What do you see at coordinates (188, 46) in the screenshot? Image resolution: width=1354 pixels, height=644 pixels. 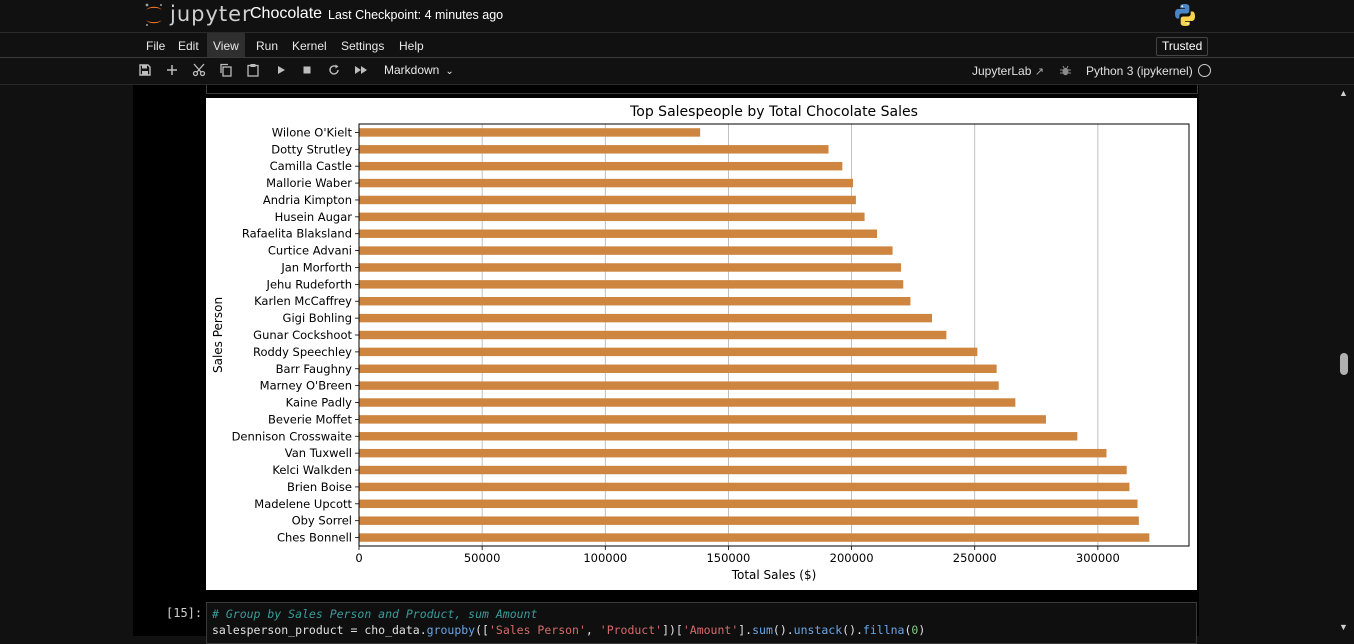 I see `menu-edit: Edit` at bounding box center [188, 46].